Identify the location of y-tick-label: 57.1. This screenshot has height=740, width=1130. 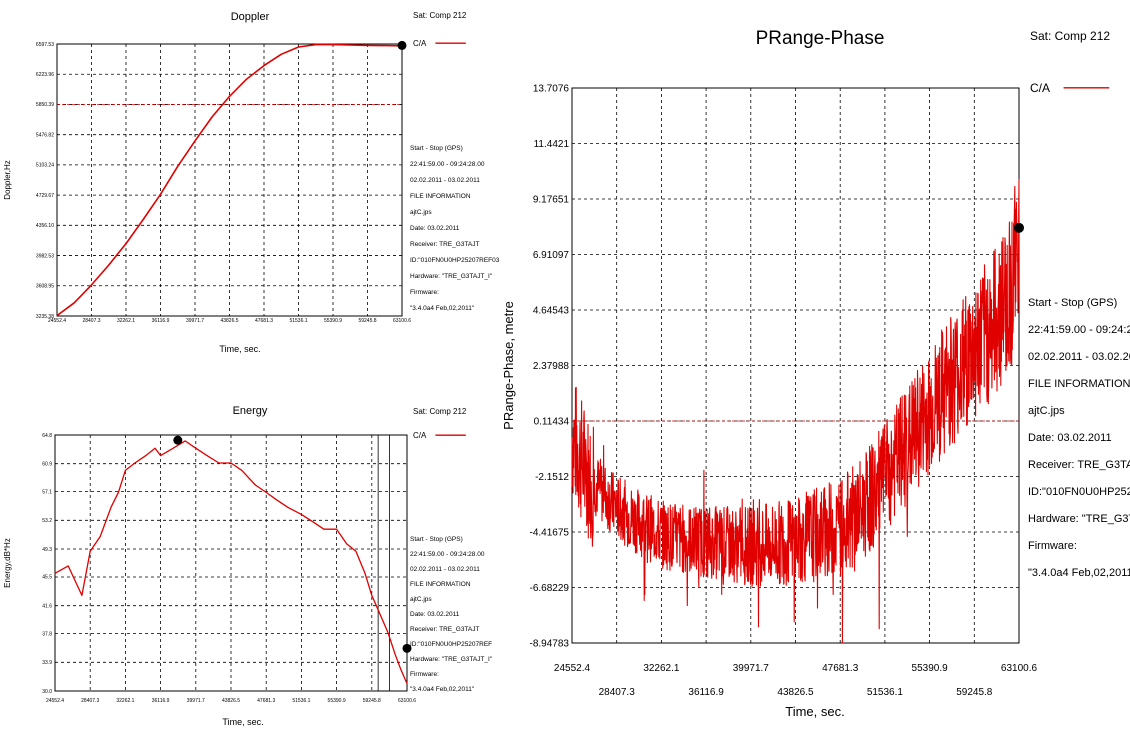
(47, 492).